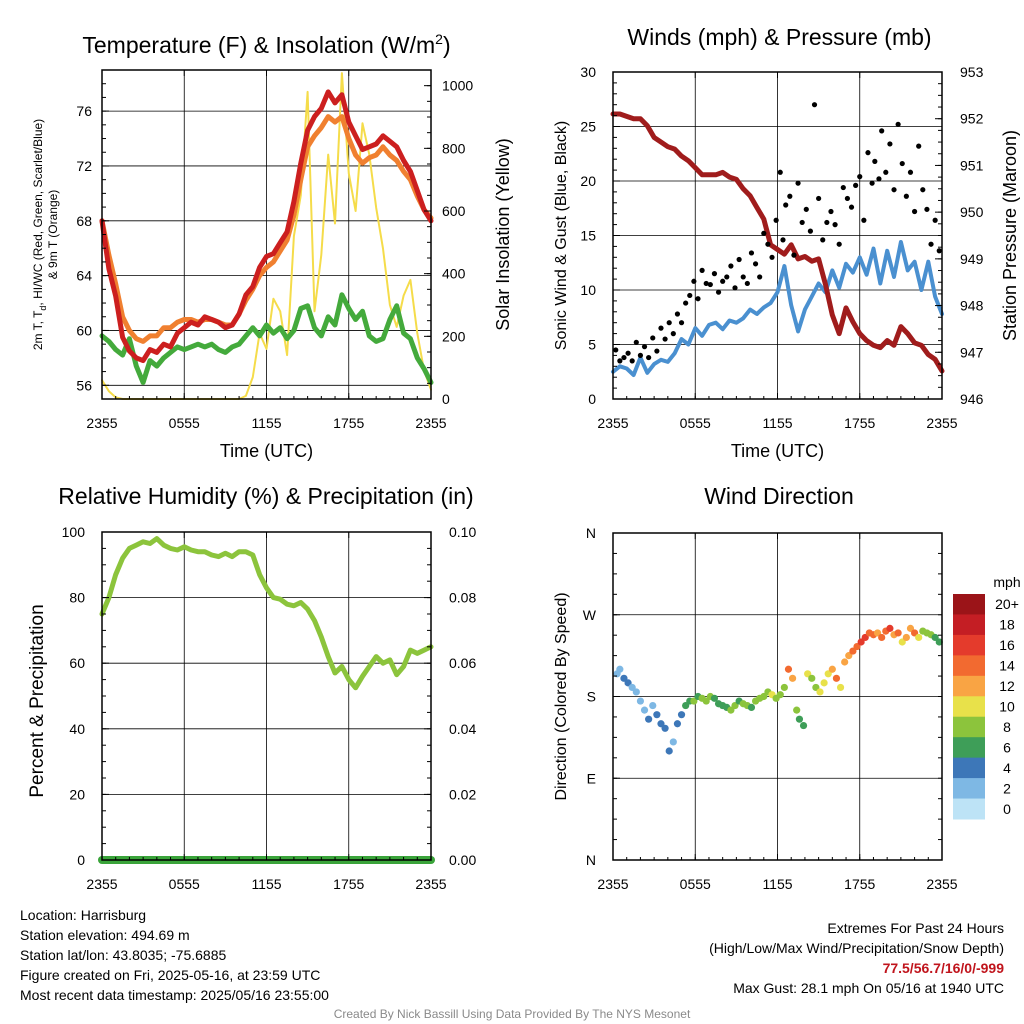  Describe the element at coordinates (462, 532) in the screenshot. I see `y2-tick-label: 0.10` at that location.